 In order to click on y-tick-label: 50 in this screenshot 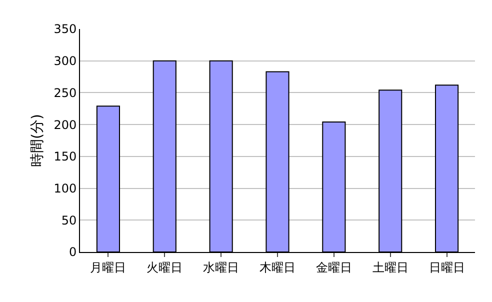, I will do `click(69, 220)`.